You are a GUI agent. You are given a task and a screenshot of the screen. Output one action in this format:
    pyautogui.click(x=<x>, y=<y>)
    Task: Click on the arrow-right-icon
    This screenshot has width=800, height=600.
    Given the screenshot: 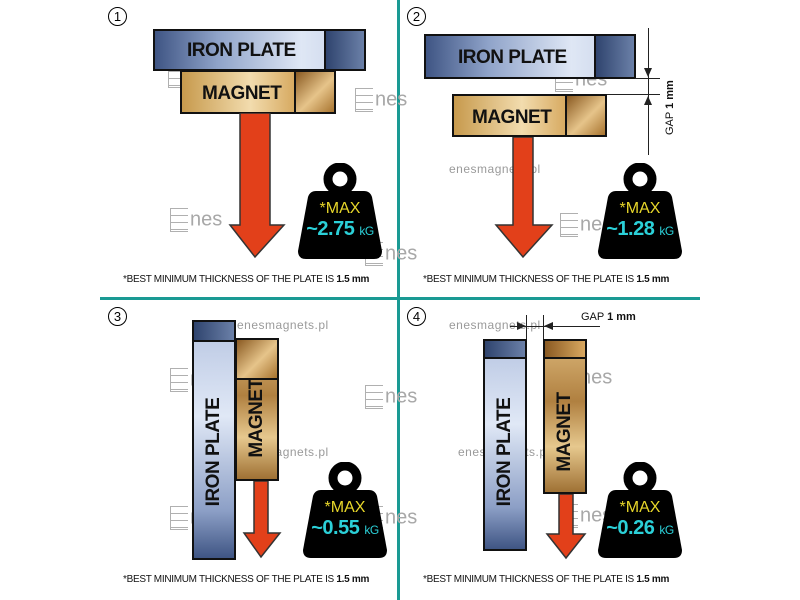 What is the action you would take?
    pyautogui.click(x=521, y=326)
    